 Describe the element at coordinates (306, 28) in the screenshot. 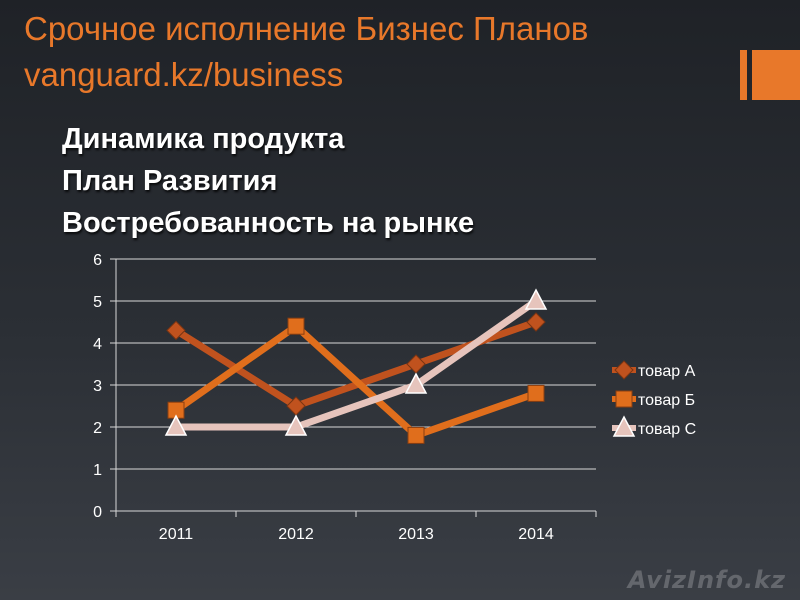

I see `header-title-line1: Срочное исполнение Бизнес Планов` at that location.